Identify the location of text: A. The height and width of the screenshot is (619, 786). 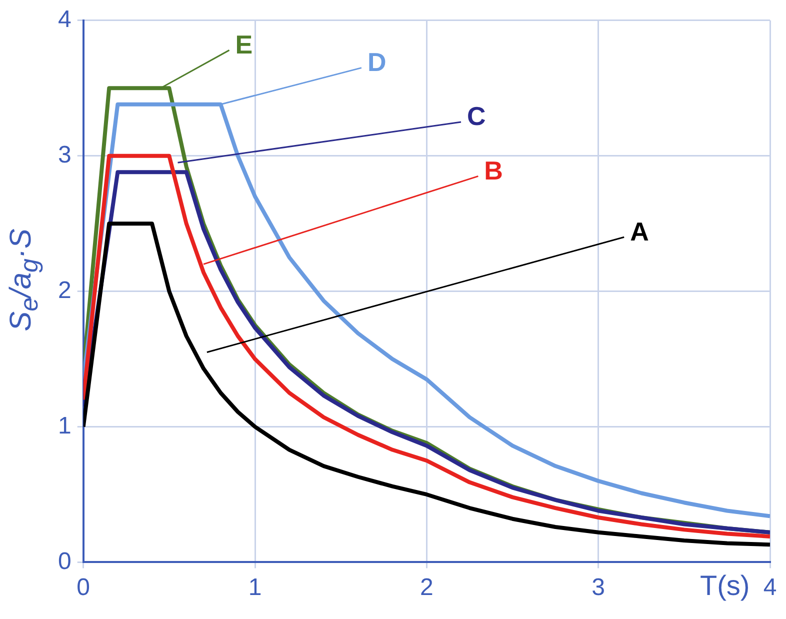
(640, 231).